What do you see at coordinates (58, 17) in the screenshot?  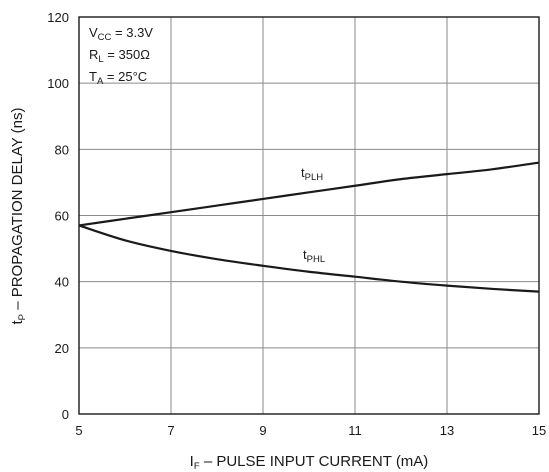 I see `y-tick-label-120: 120` at bounding box center [58, 17].